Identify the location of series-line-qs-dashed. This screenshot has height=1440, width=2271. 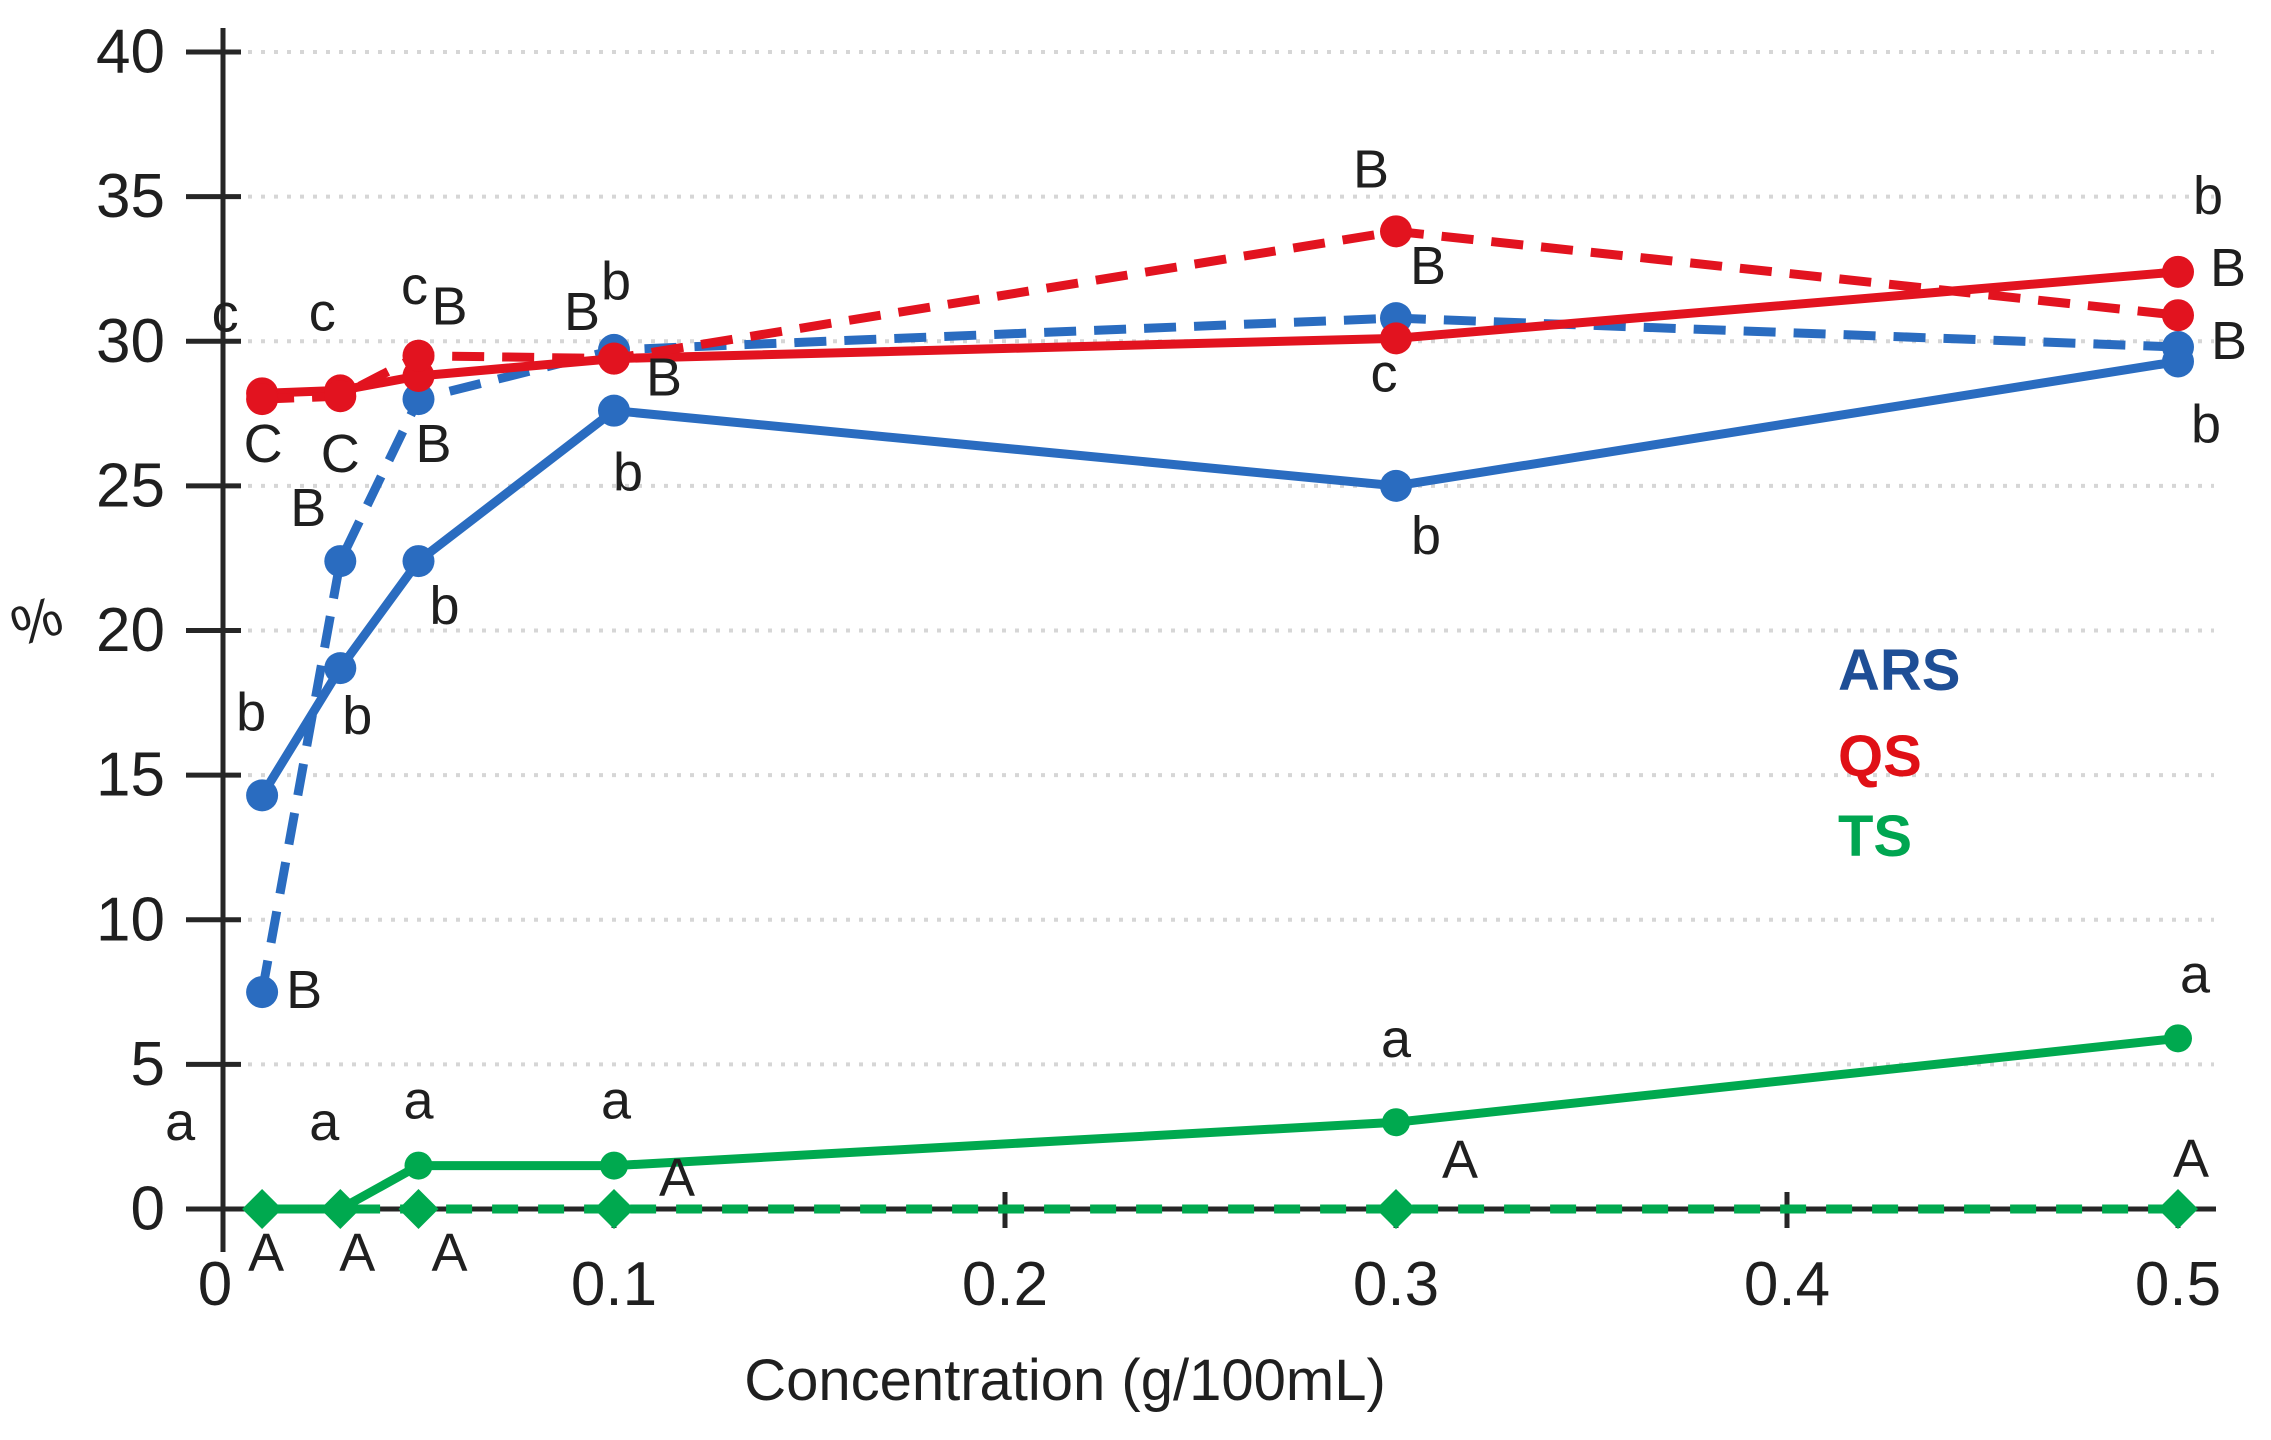
(1220, 315).